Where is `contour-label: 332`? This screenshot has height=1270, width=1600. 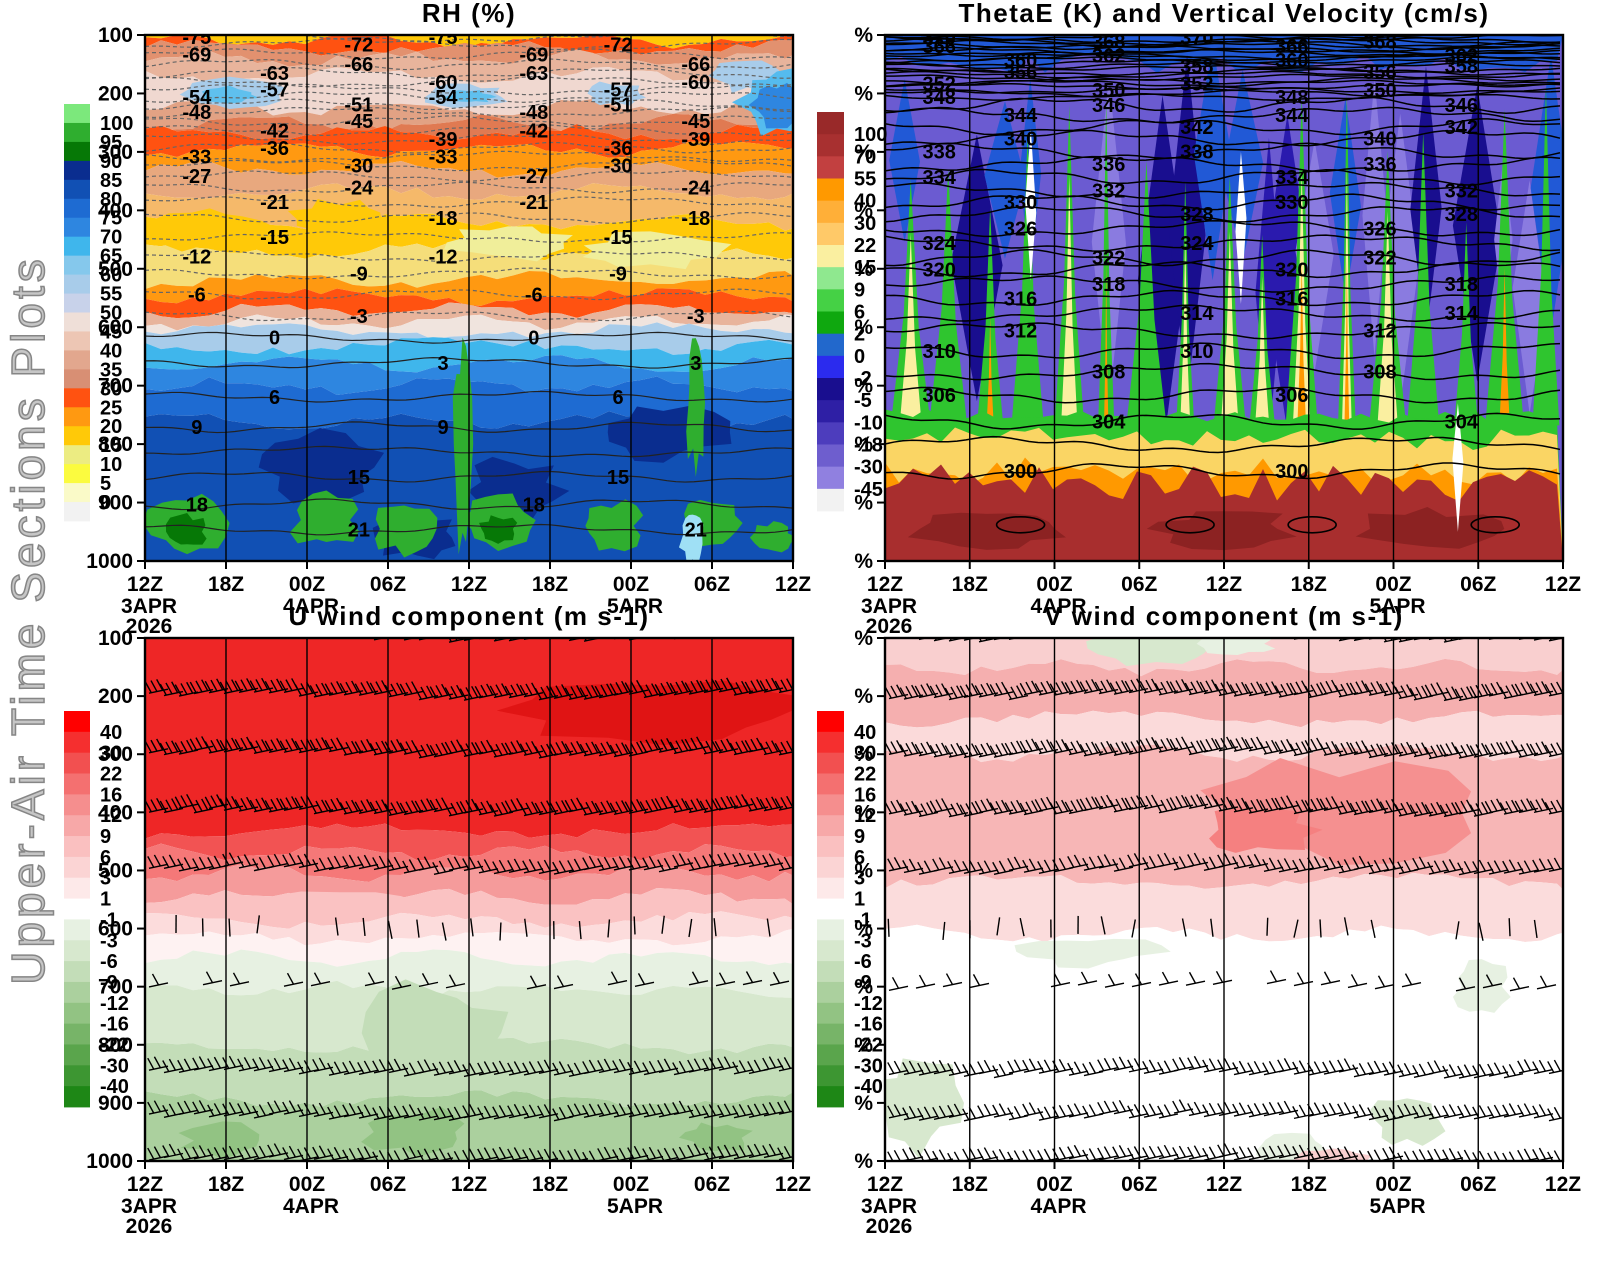
contour-label: 332 is located at coordinates (1461, 191).